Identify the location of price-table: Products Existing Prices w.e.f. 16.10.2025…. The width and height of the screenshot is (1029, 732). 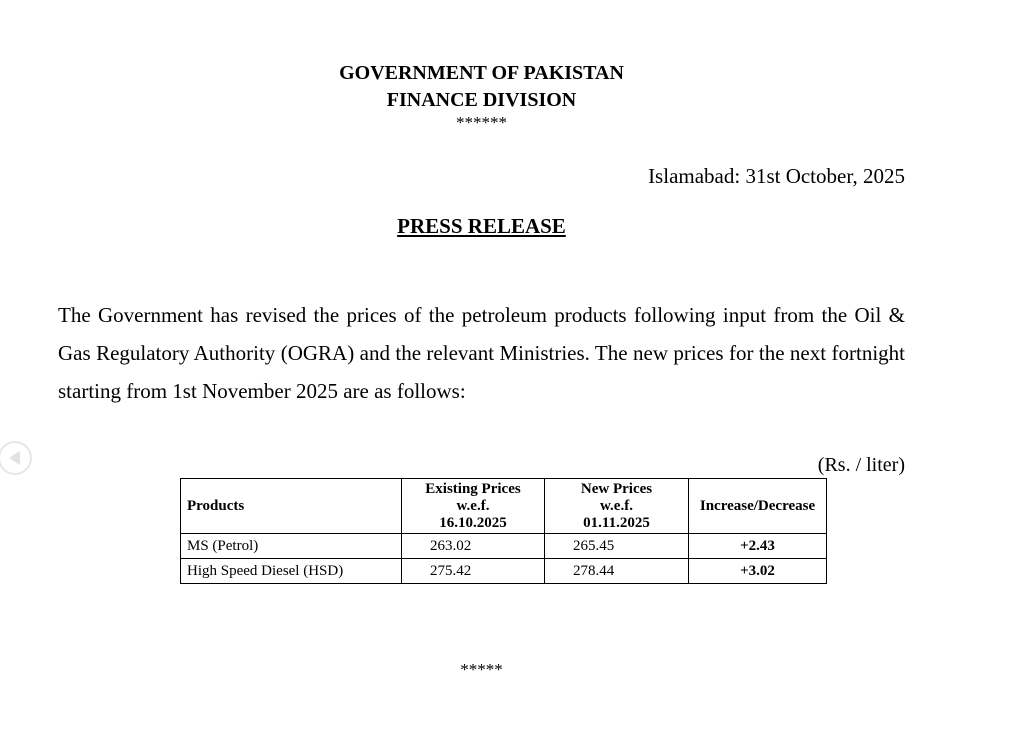
(503, 531).